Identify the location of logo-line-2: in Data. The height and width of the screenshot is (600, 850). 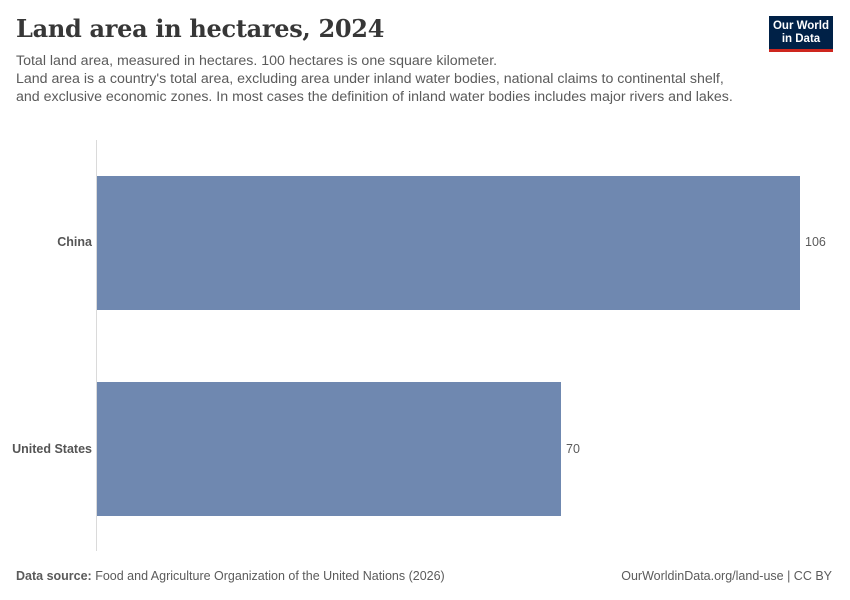
(801, 39).